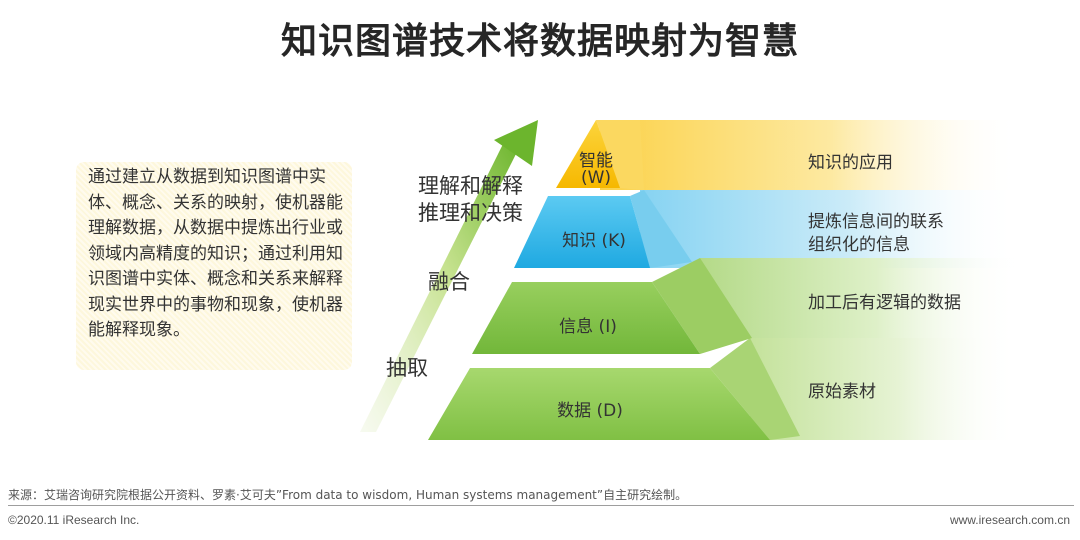 This screenshot has height=540, width=1080. What do you see at coordinates (885, 389) in the screenshot?
I see `band-data` at bounding box center [885, 389].